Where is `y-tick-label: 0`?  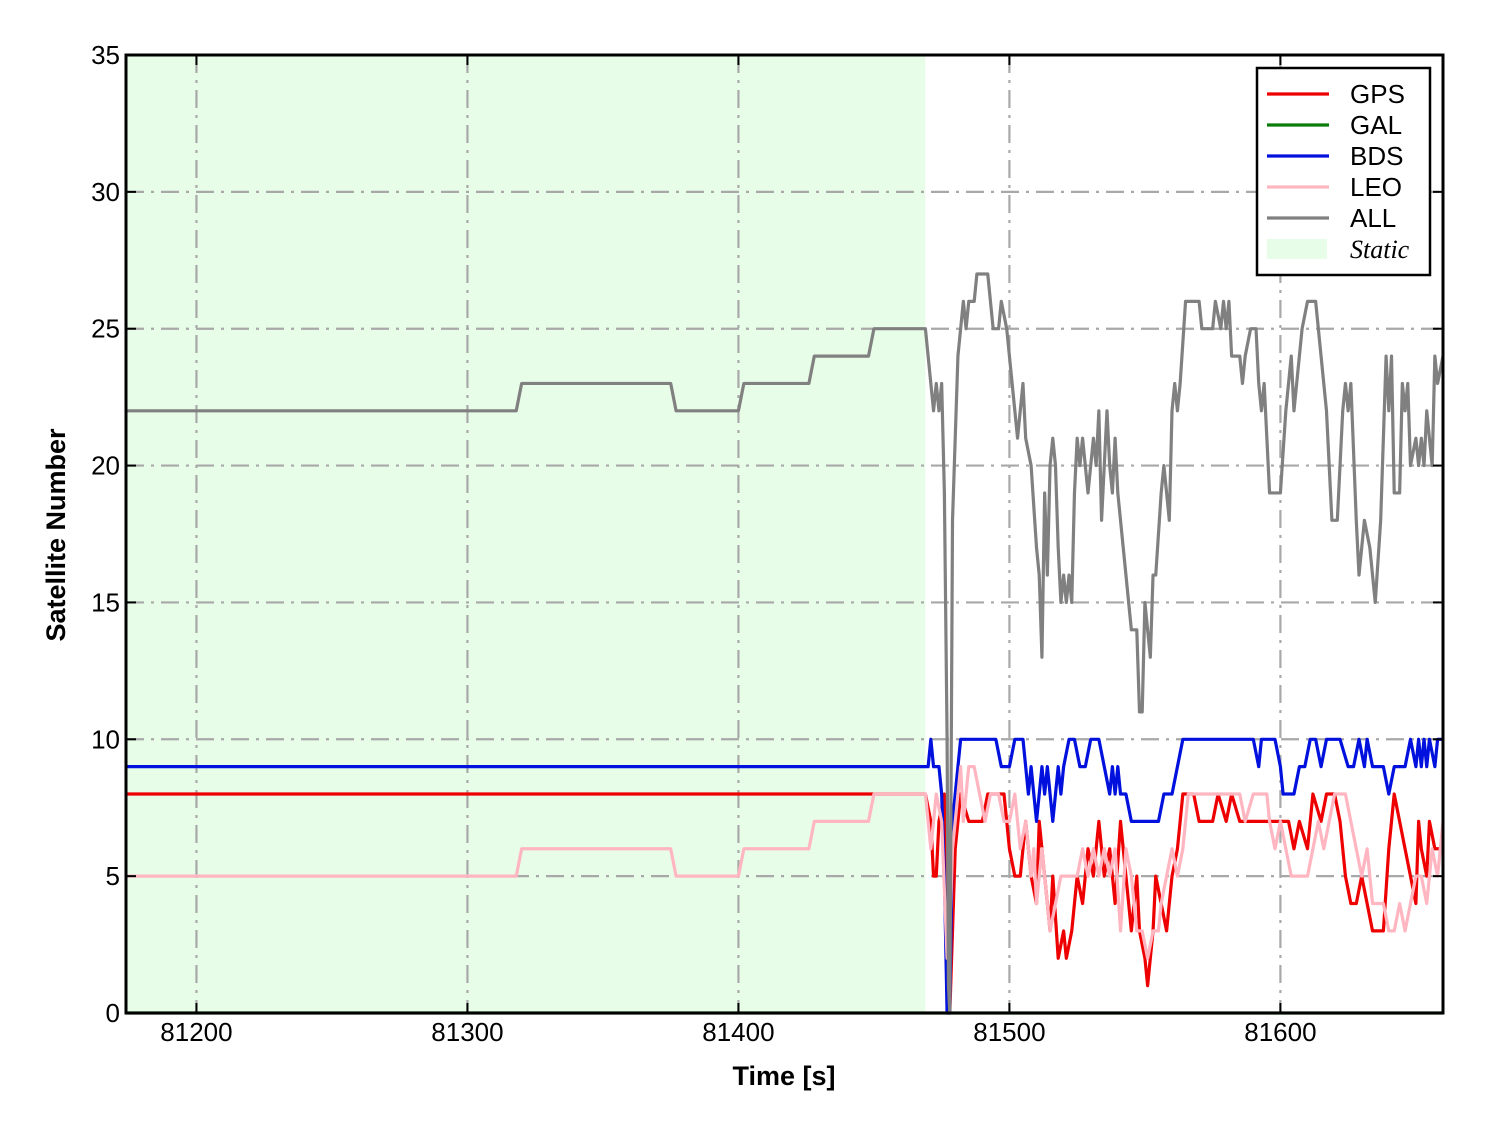
y-tick-label: 0 is located at coordinates (113, 1013).